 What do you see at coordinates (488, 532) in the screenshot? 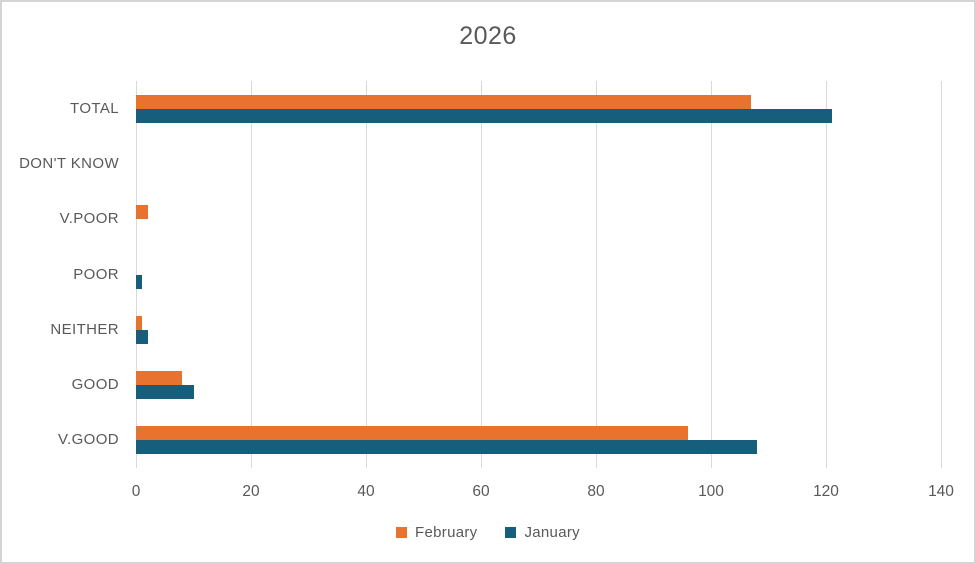
I see `legend: February January` at bounding box center [488, 532].